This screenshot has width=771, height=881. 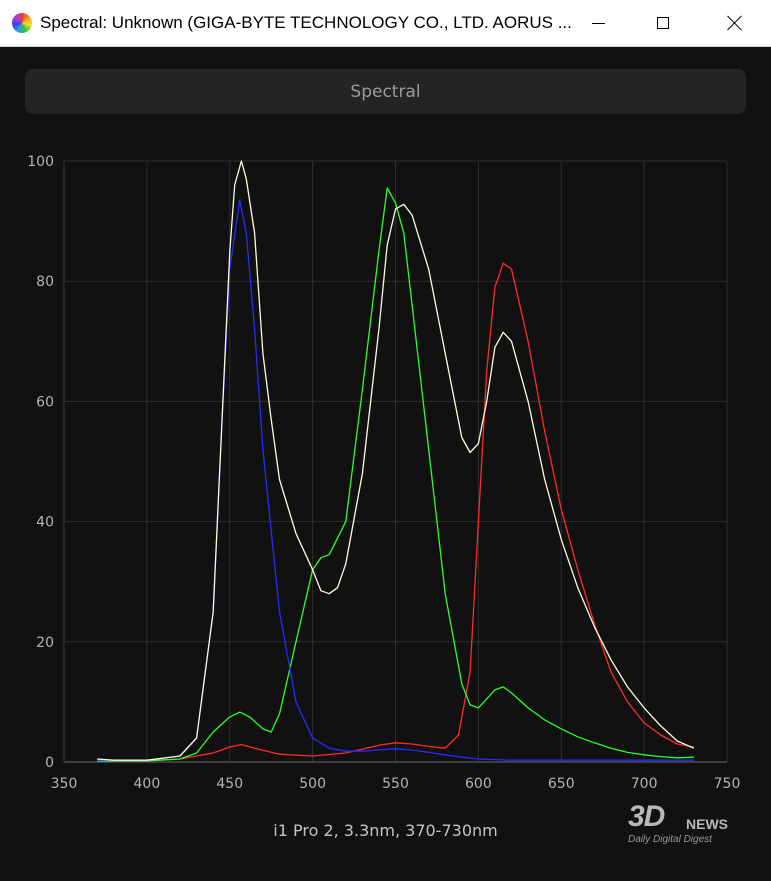 What do you see at coordinates (40, 162) in the screenshot?
I see `y-tick-label: 100` at bounding box center [40, 162].